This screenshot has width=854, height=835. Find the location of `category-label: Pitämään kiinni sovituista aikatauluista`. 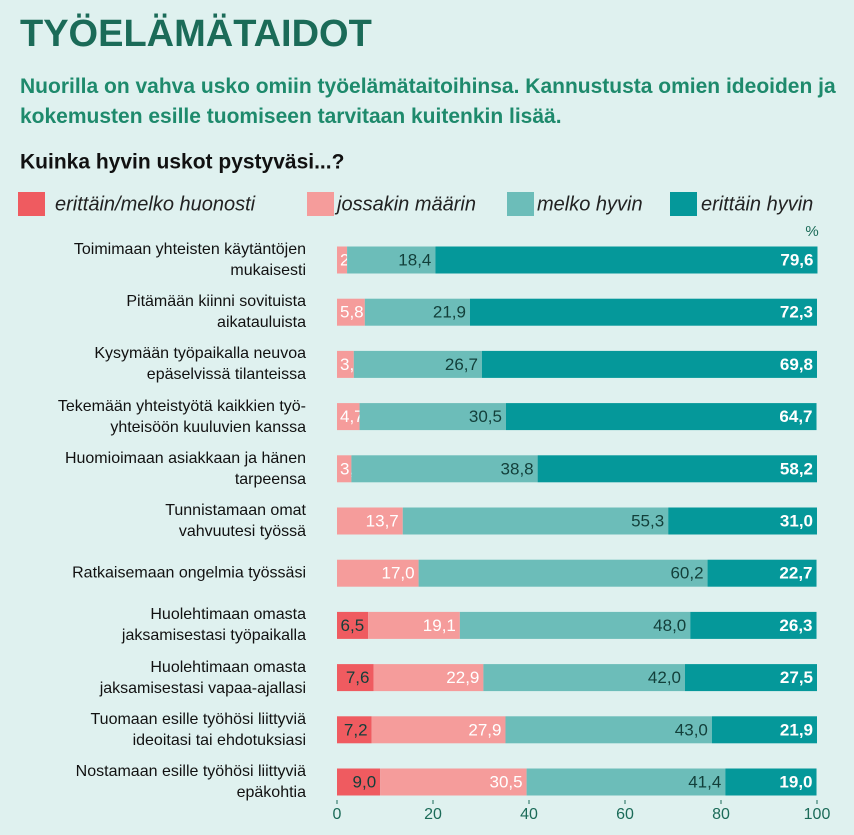

category-label: Pitämään kiinni sovituista aikatauluista is located at coordinates (216, 312).